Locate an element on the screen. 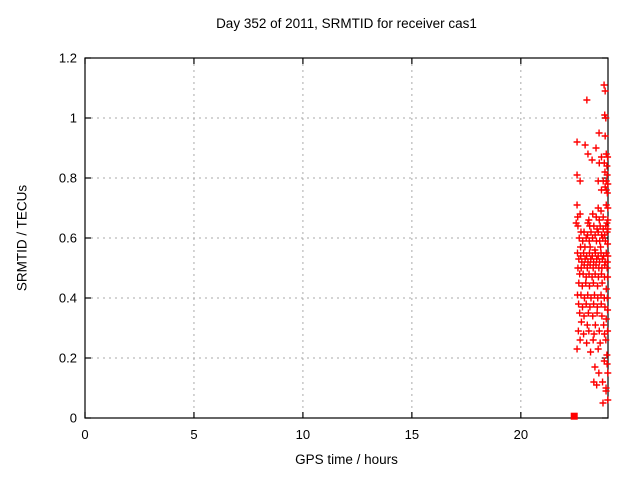  x-tick-label: 15 is located at coordinates (412, 434).